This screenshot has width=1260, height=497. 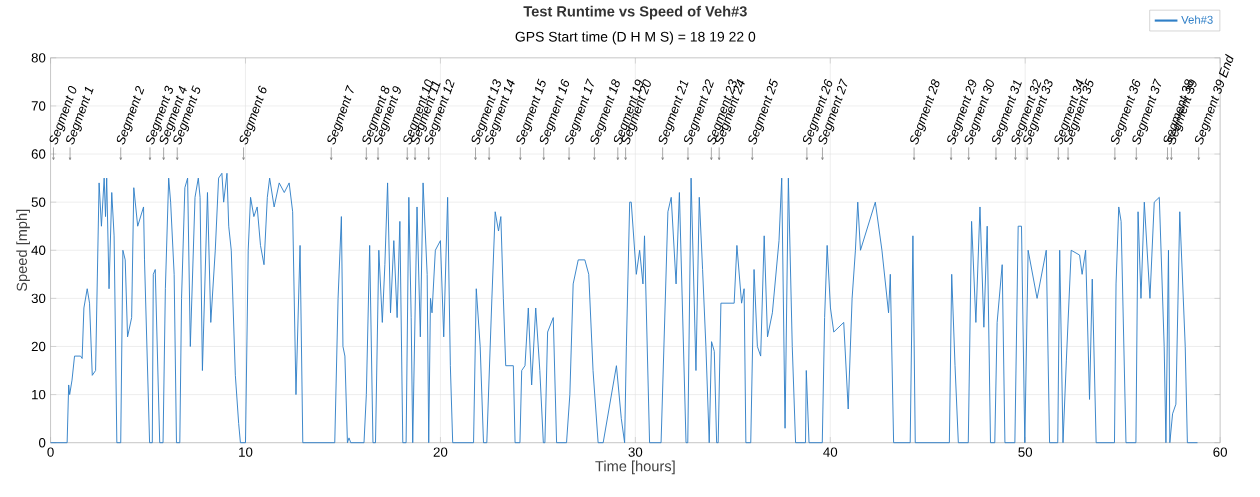 What do you see at coordinates (635, 467) in the screenshot?
I see `x-axis-title: Time [hours]` at bounding box center [635, 467].